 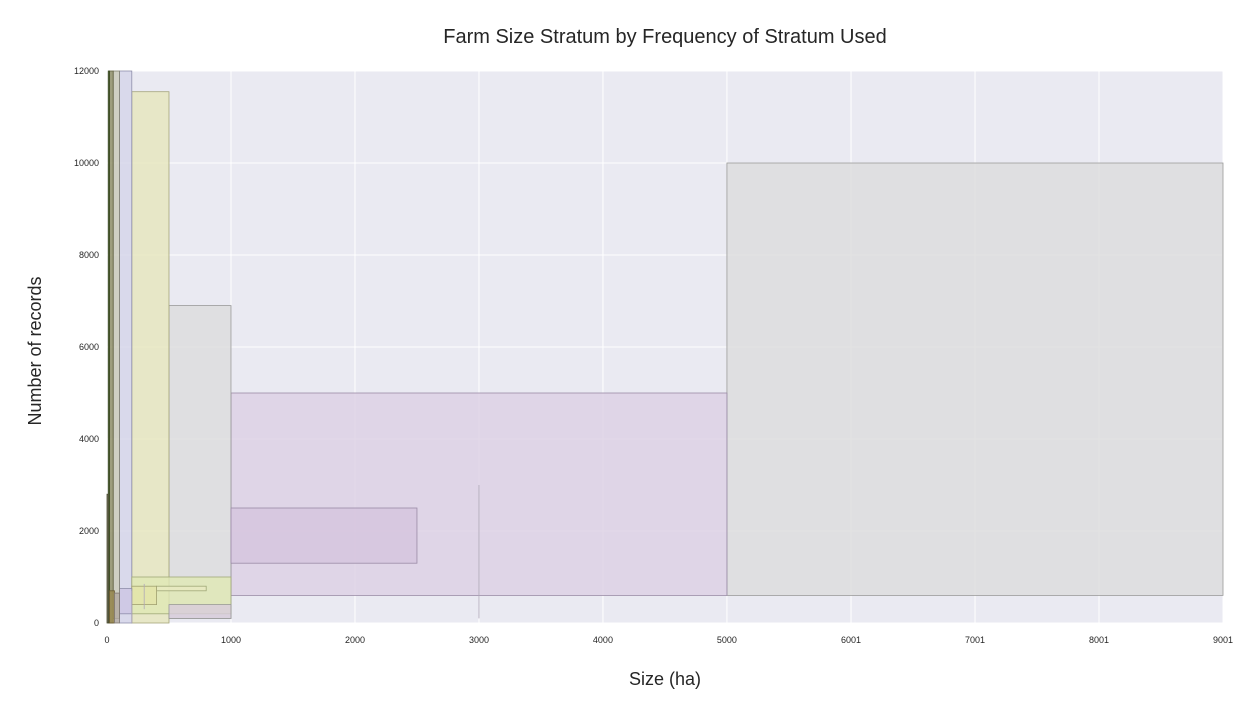 I want to click on x-tick-label: 4000, so click(x=603, y=640).